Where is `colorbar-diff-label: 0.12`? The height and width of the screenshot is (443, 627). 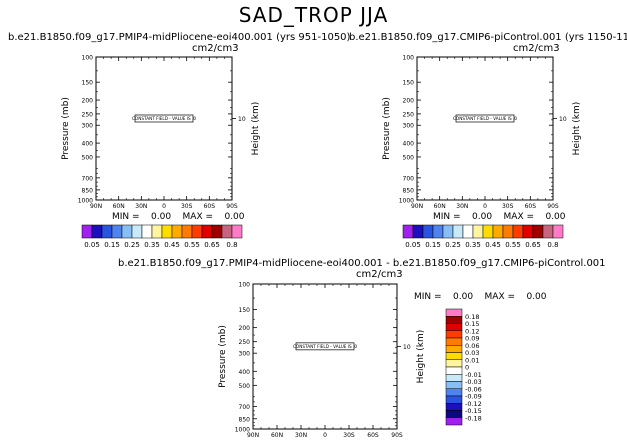
colorbar-diff-label: 0.12 is located at coordinates (472, 331).